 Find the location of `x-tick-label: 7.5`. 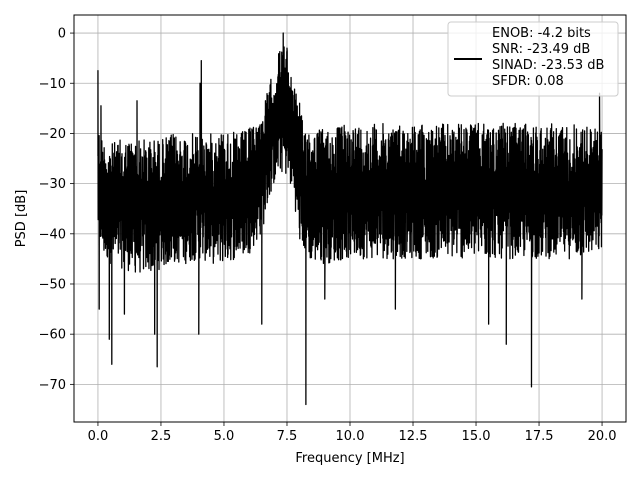

x-tick-label: 7.5 is located at coordinates (287, 436).